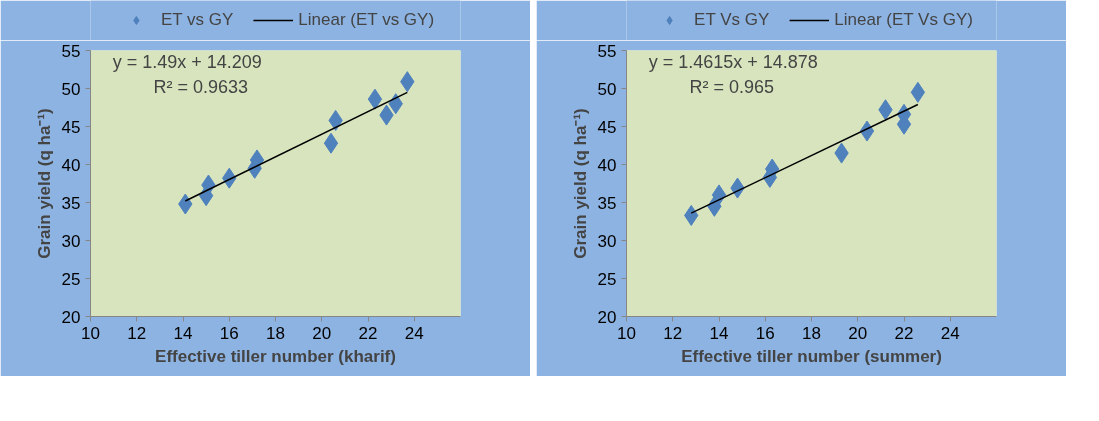  Describe the element at coordinates (732, 20) in the screenshot. I see `legend-label: ET Vs GY` at that location.